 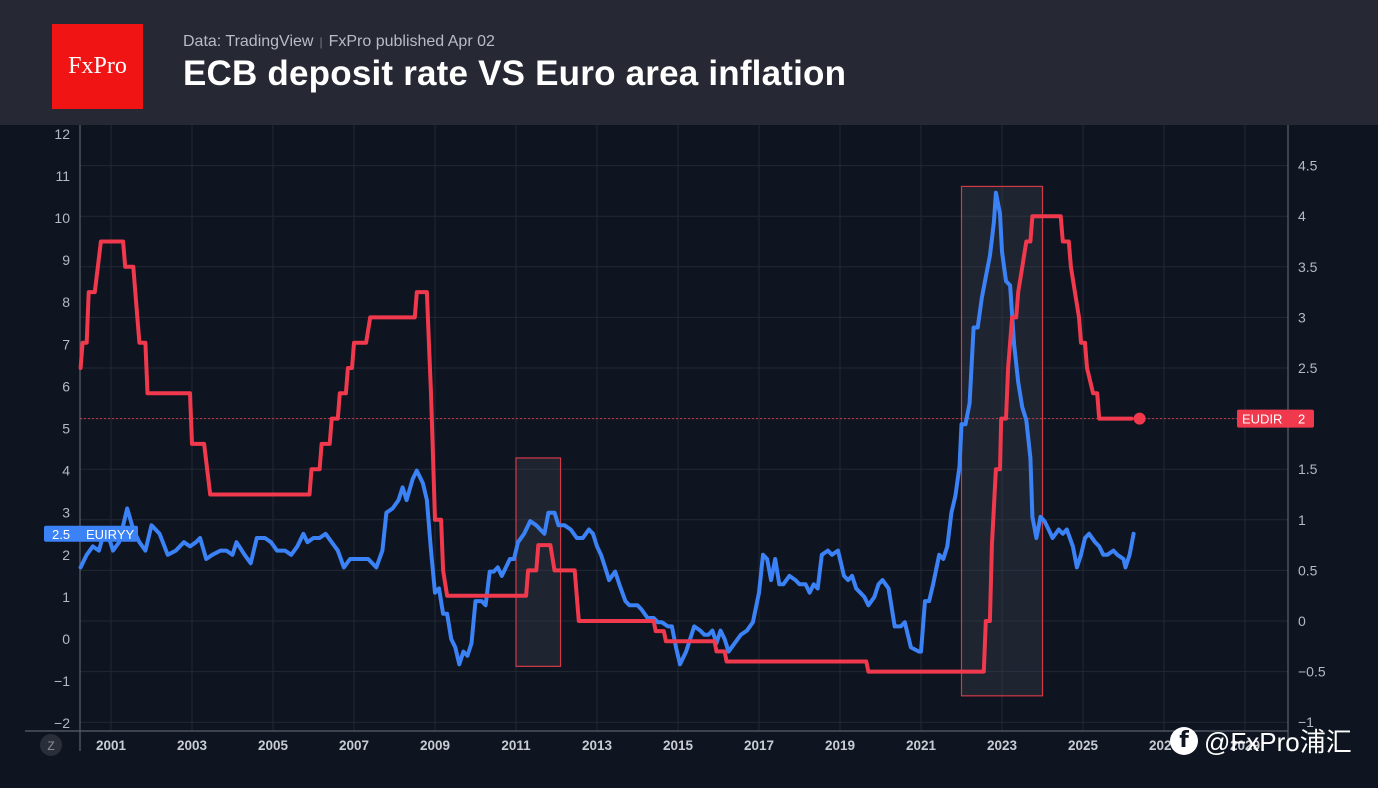 I want to click on eudir-tag, so click(x=1275, y=418).